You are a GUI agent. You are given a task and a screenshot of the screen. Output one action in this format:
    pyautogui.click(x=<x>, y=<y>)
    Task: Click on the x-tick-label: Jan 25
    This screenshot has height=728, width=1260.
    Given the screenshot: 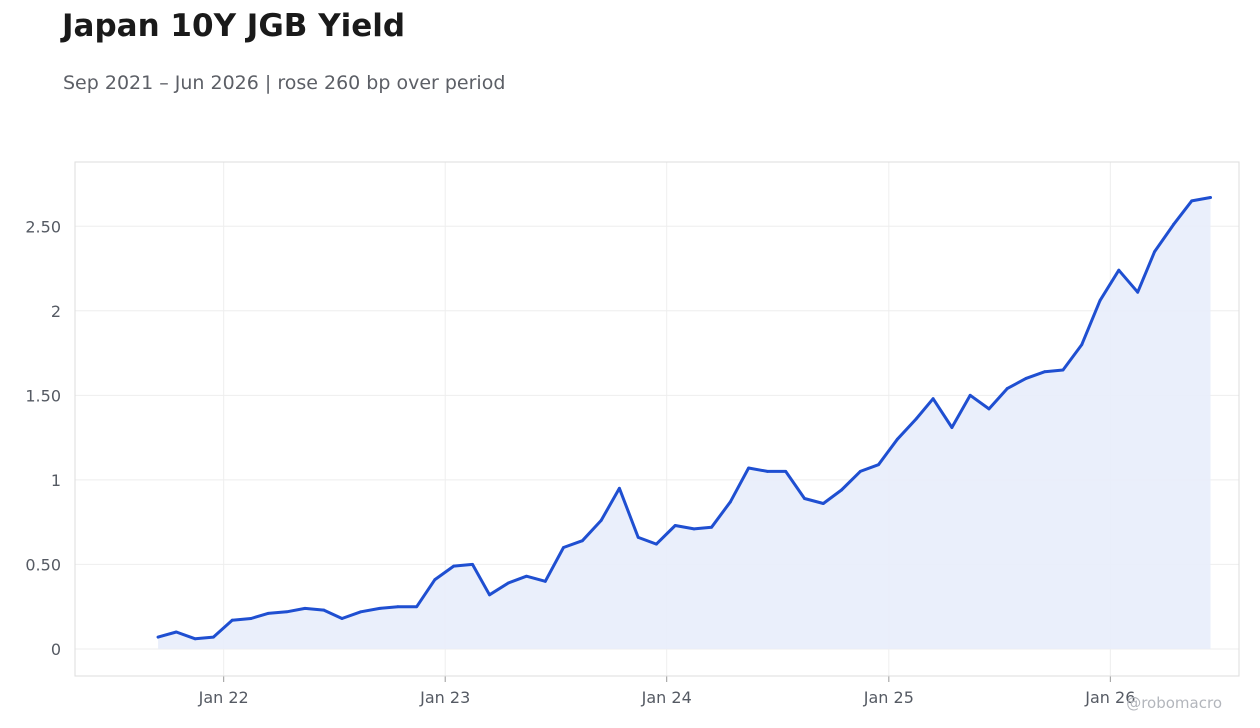 What is the action you would take?
    pyautogui.click(x=888, y=697)
    